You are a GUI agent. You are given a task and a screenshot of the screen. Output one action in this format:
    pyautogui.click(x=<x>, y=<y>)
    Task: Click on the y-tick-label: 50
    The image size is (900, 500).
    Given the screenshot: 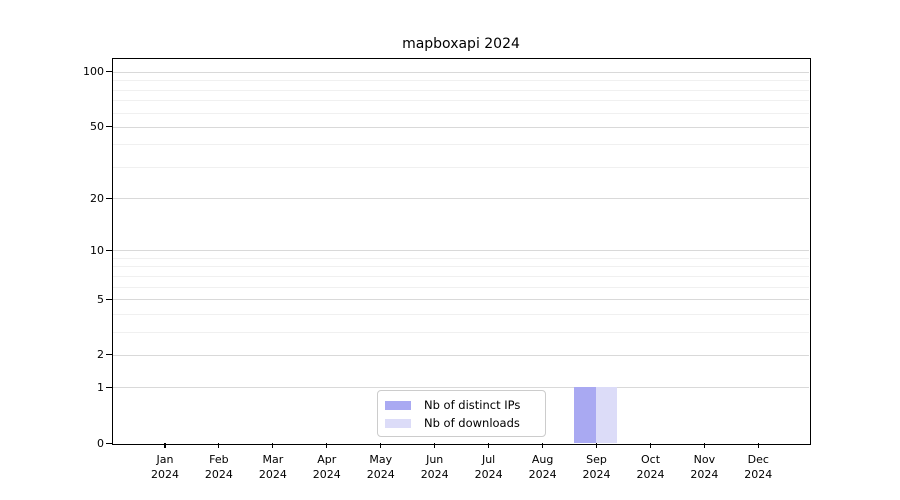 What is the action you would take?
    pyautogui.click(x=97, y=127)
    